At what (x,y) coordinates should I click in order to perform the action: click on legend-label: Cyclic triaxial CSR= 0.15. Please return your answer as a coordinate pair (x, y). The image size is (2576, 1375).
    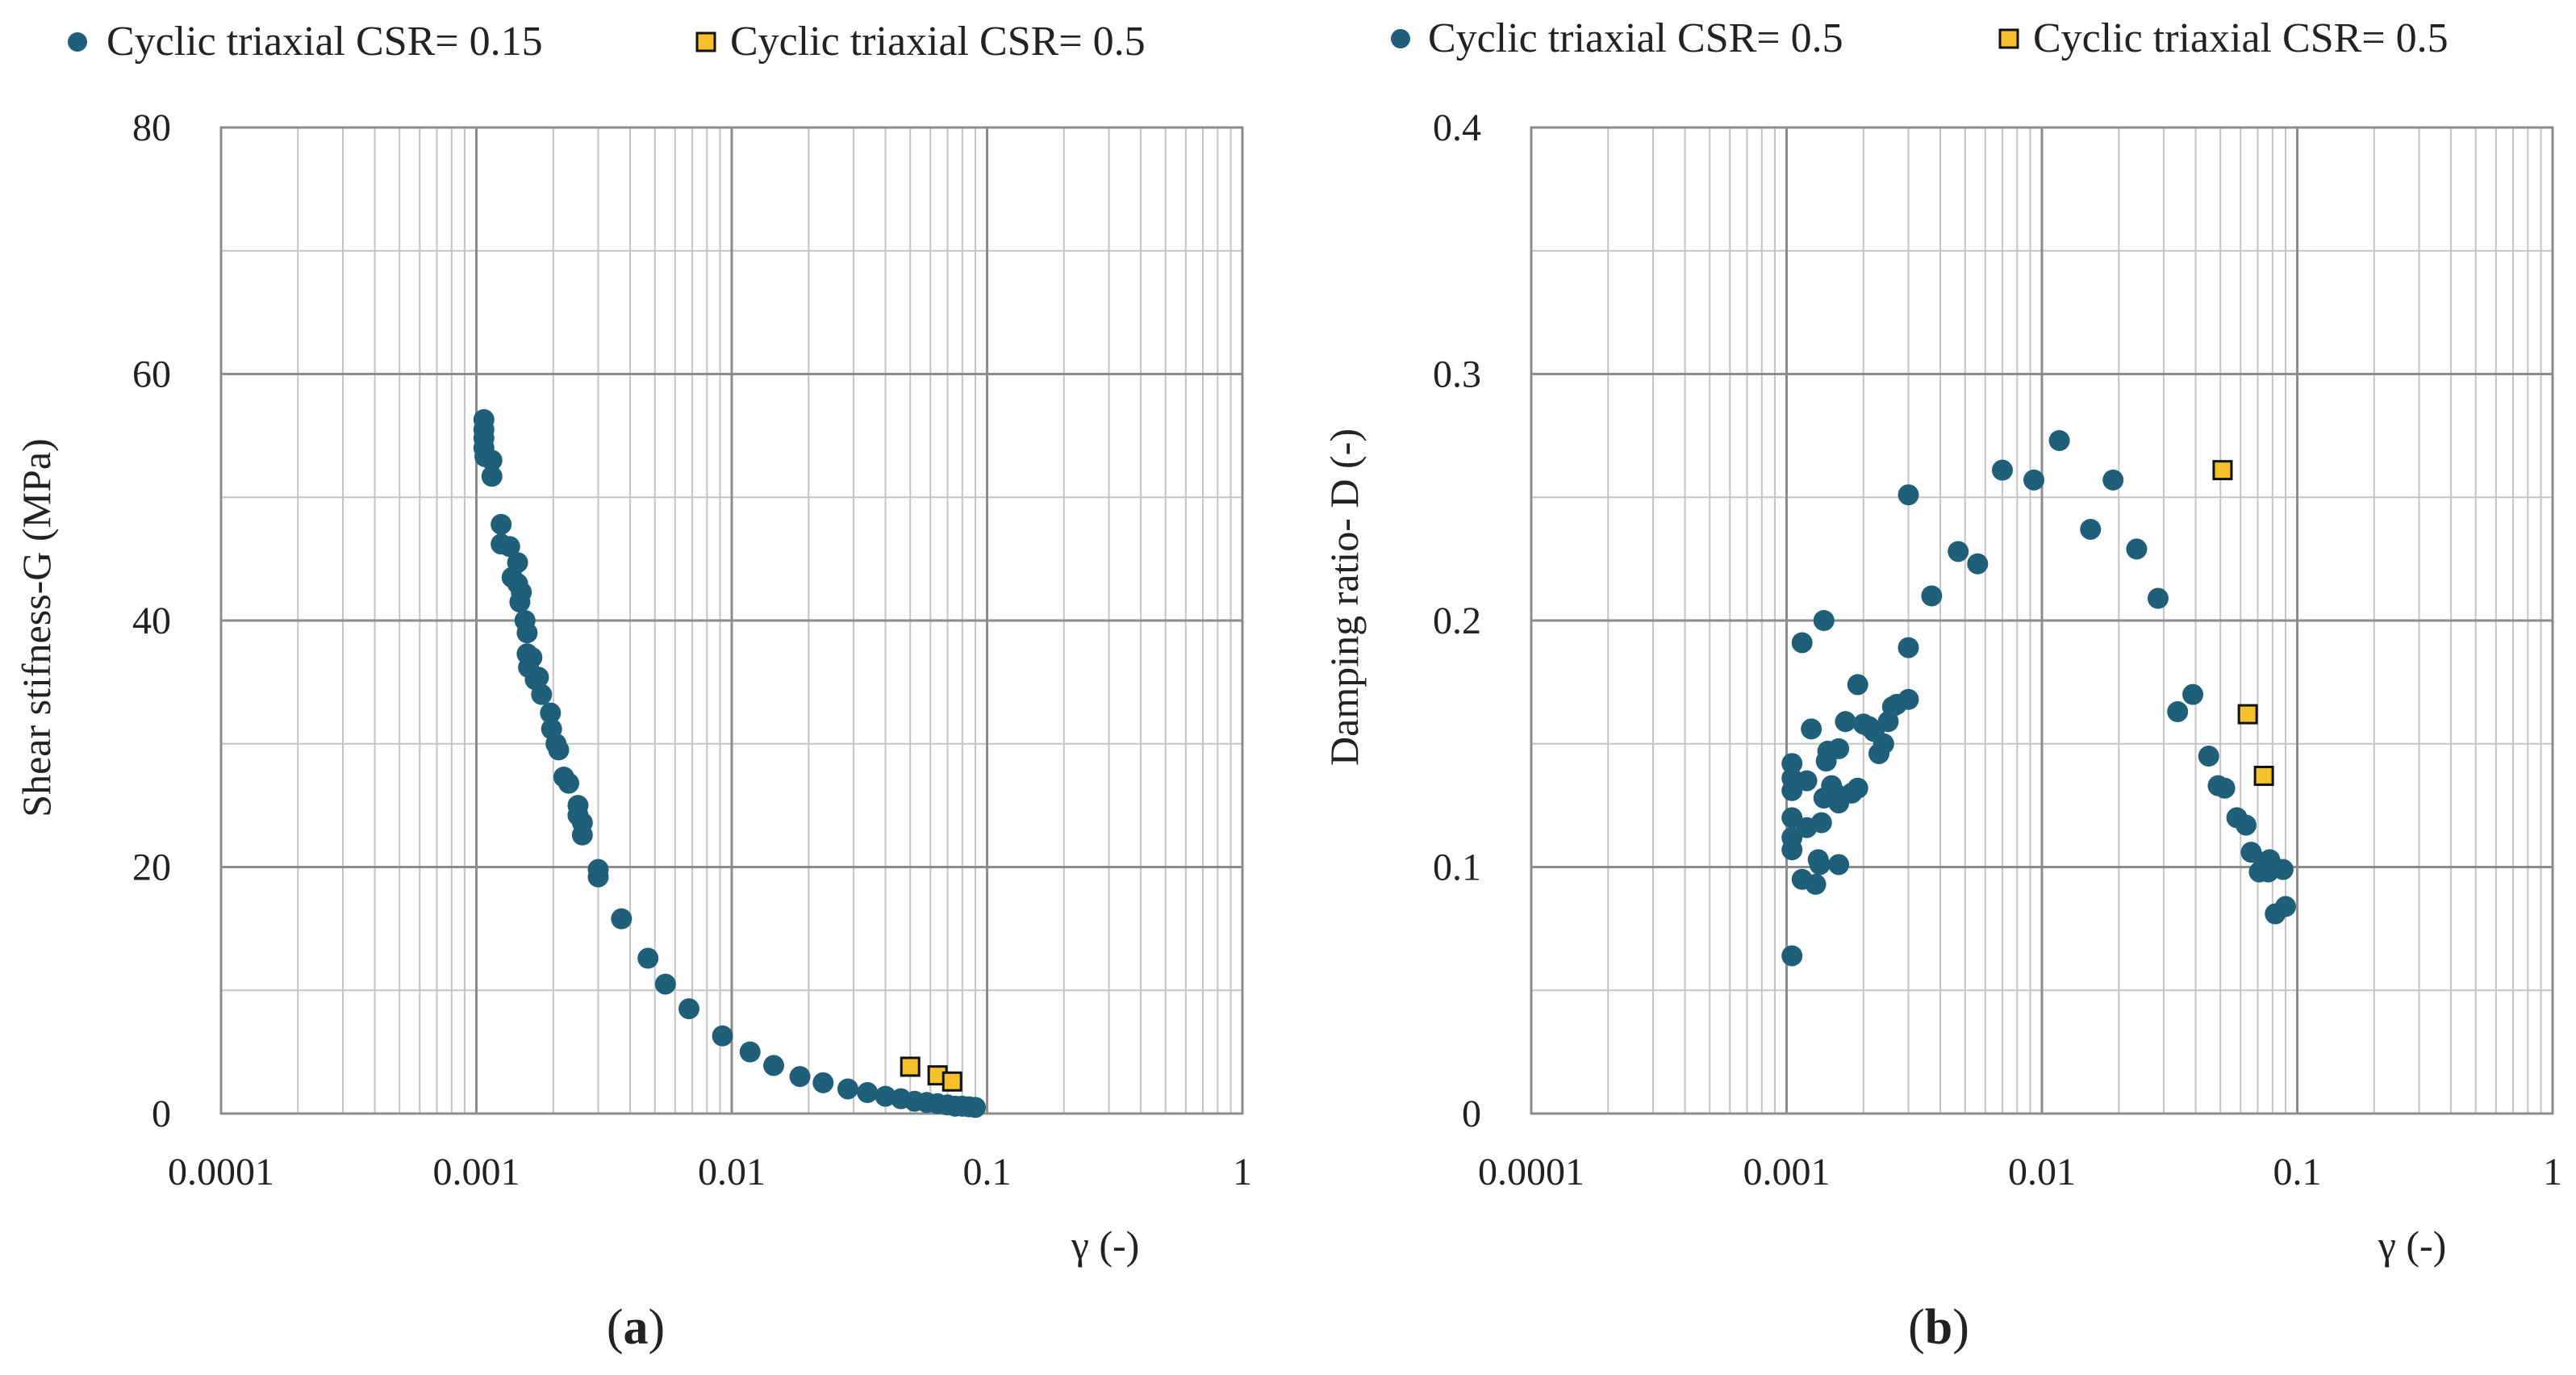
    Looking at the image, I should click on (324, 42).